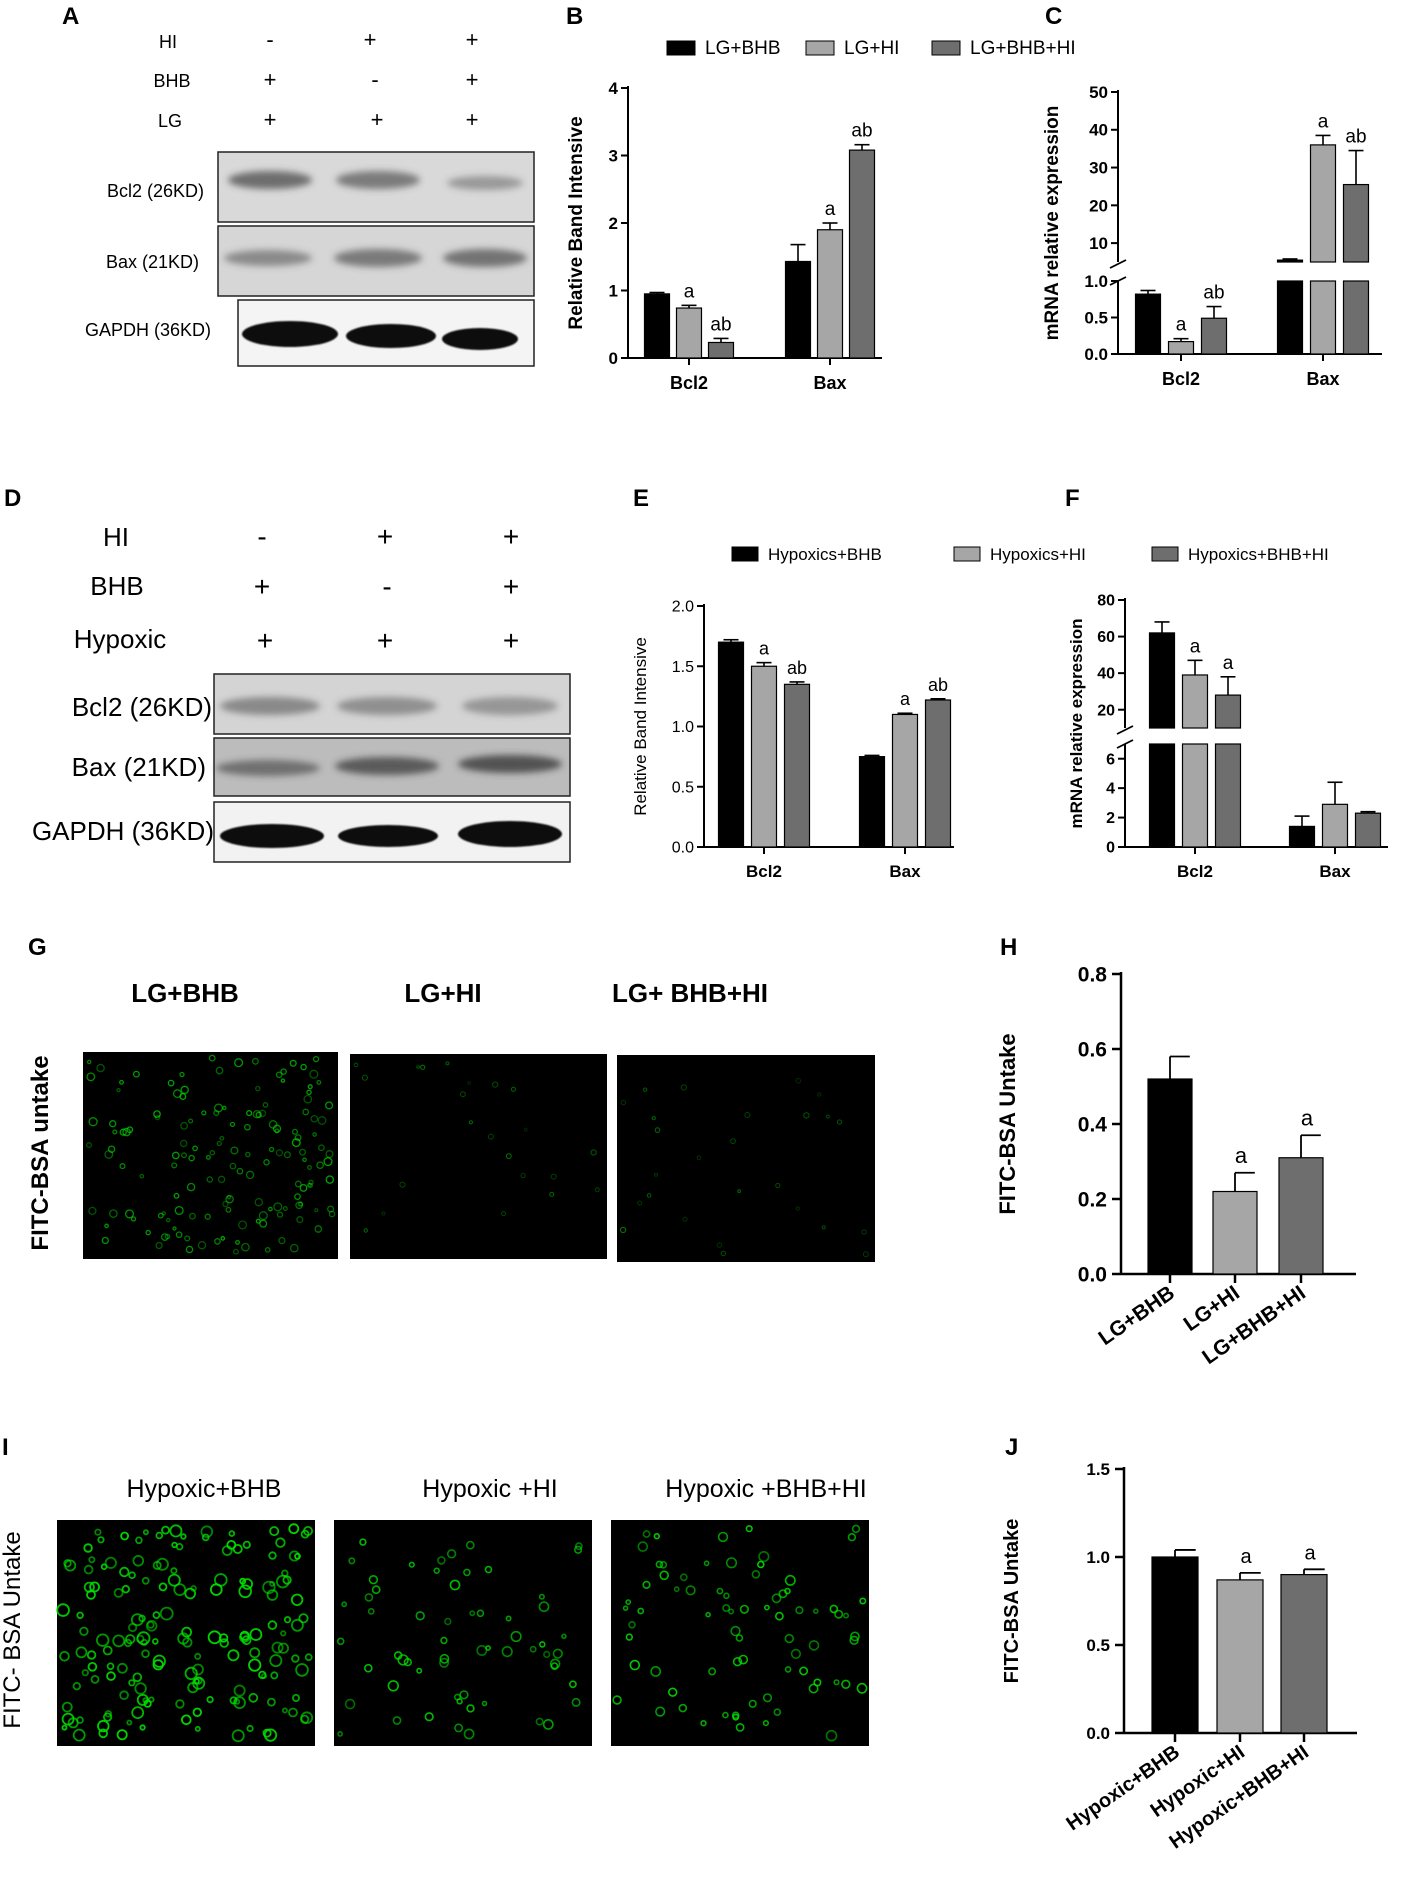  Describe the element at coordinates (1053, 16) in the screenshot. I see `panel-letter-c: C` at that location.